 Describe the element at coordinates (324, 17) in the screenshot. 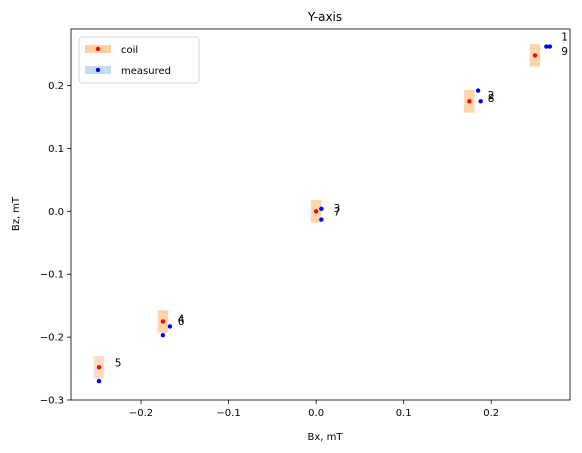

I see `chart-title: Y-axis` at that location.